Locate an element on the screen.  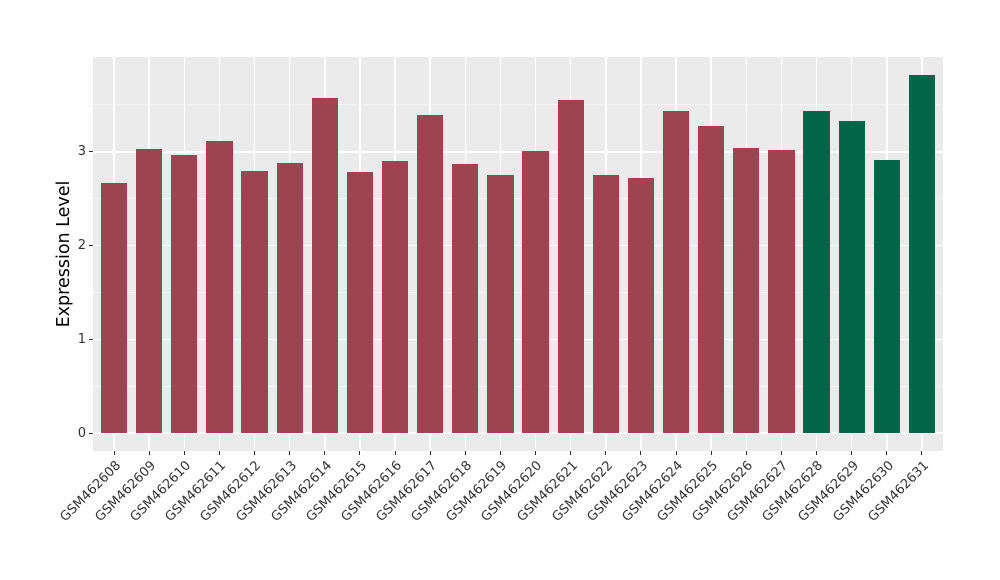
bar-GSM462627 is located at coordinates (781, 291).